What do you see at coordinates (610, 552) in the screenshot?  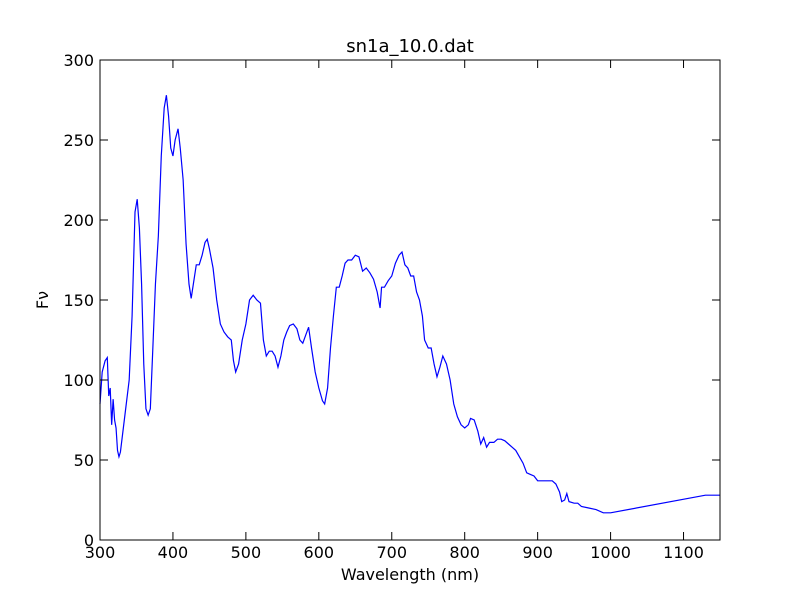 I see `x-tick-label: 1000` at bounding box center [610, 552].